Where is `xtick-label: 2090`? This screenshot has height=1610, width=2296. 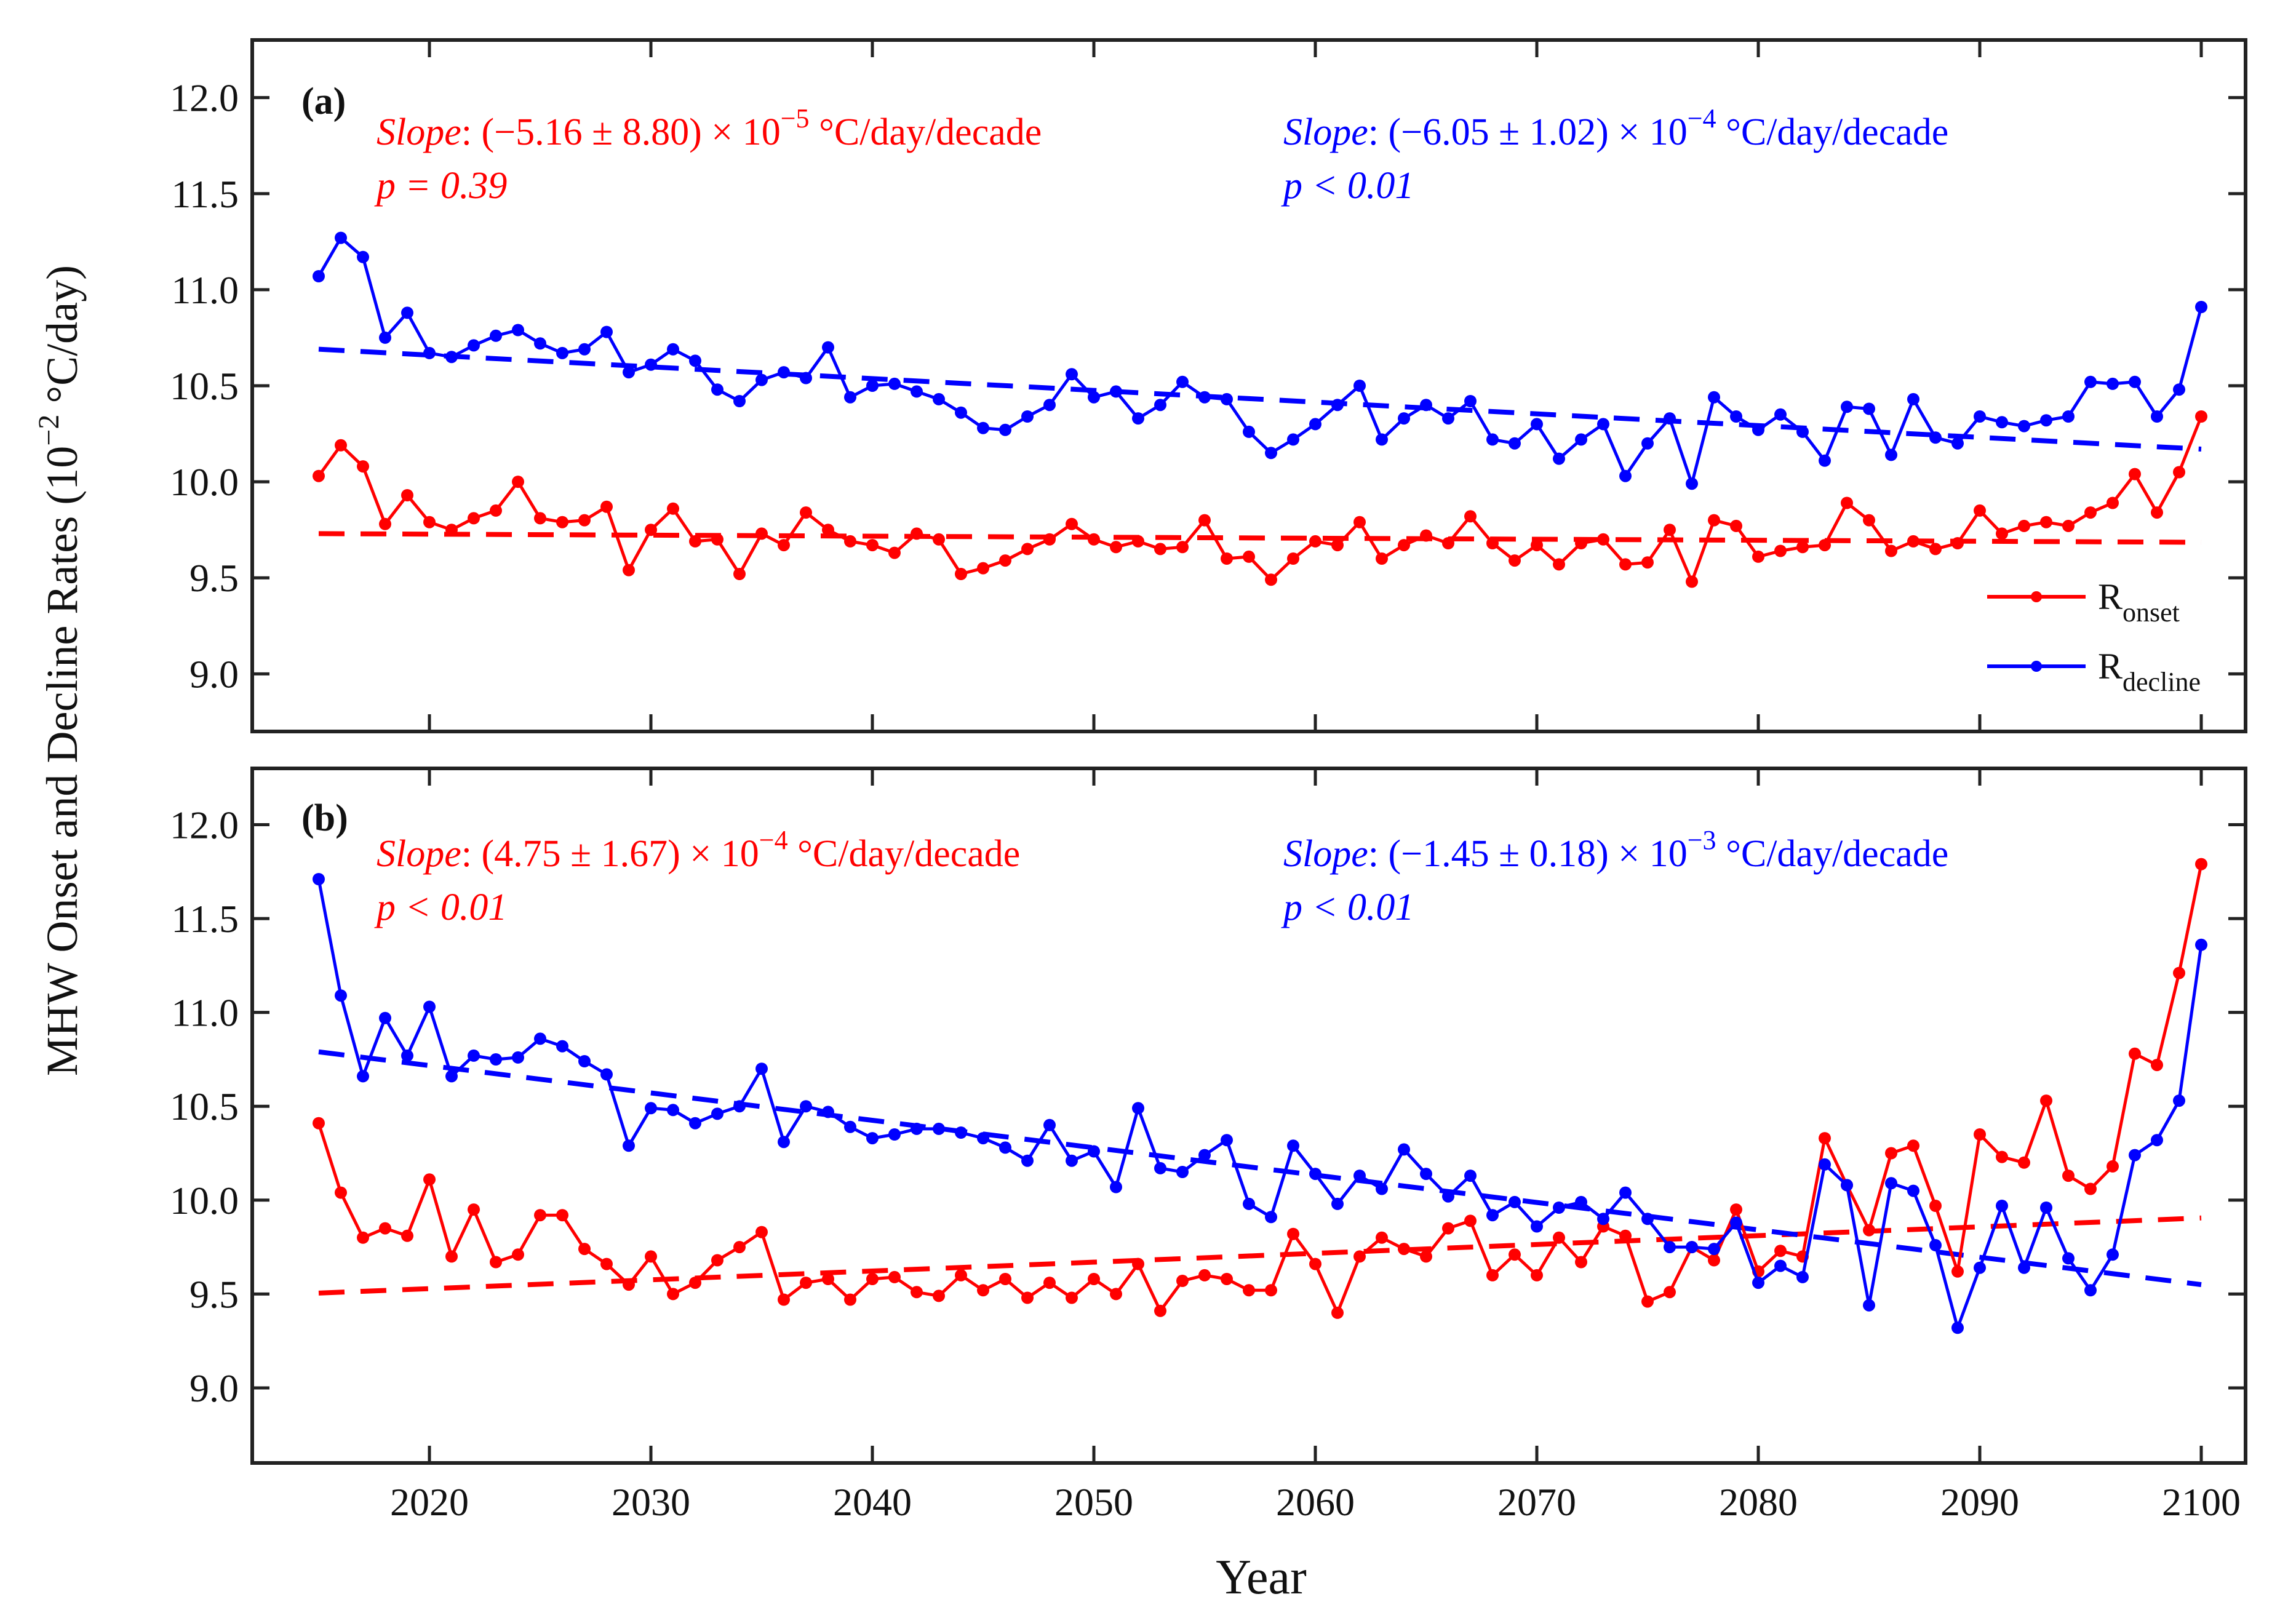
xtick-label: 2090 is located at coordinates (1979, 1502).